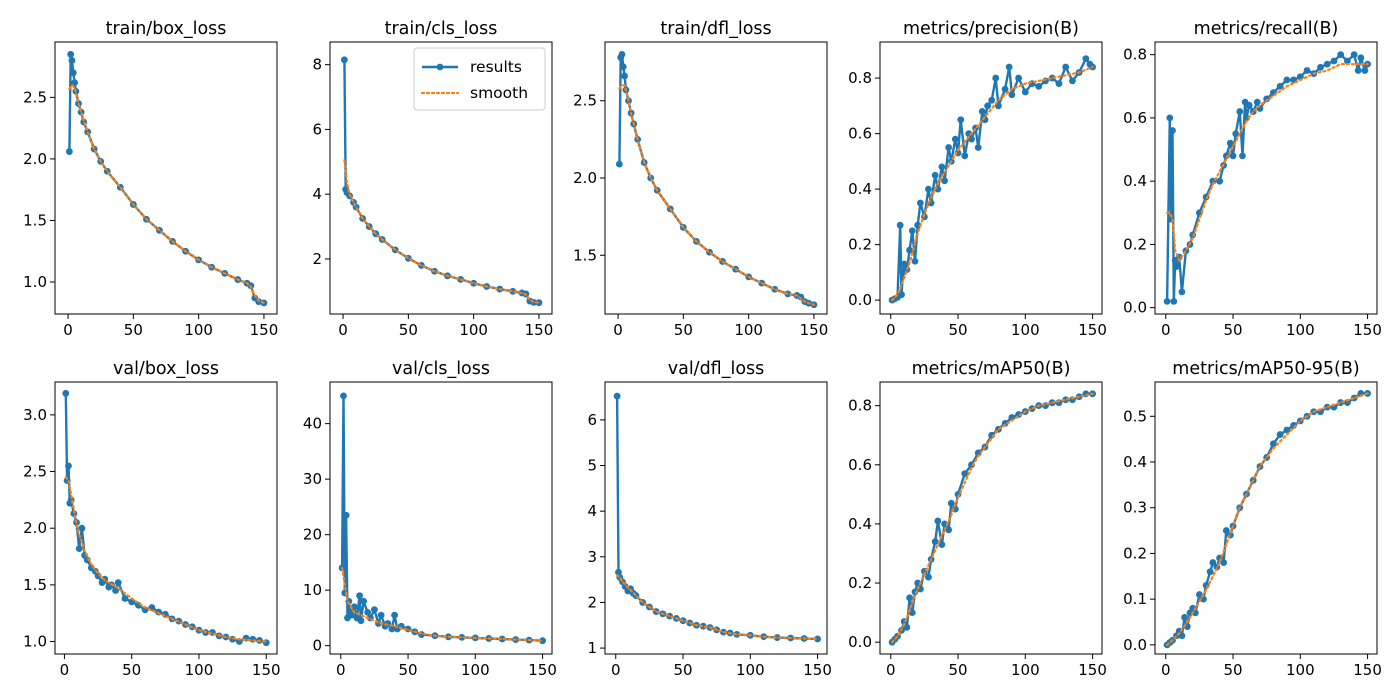  I want to click on panel-val-box-loss: val/box_loss 0 50 100 150 1.0 1.5 2.0 2.5 3.0, so click(151, 519).